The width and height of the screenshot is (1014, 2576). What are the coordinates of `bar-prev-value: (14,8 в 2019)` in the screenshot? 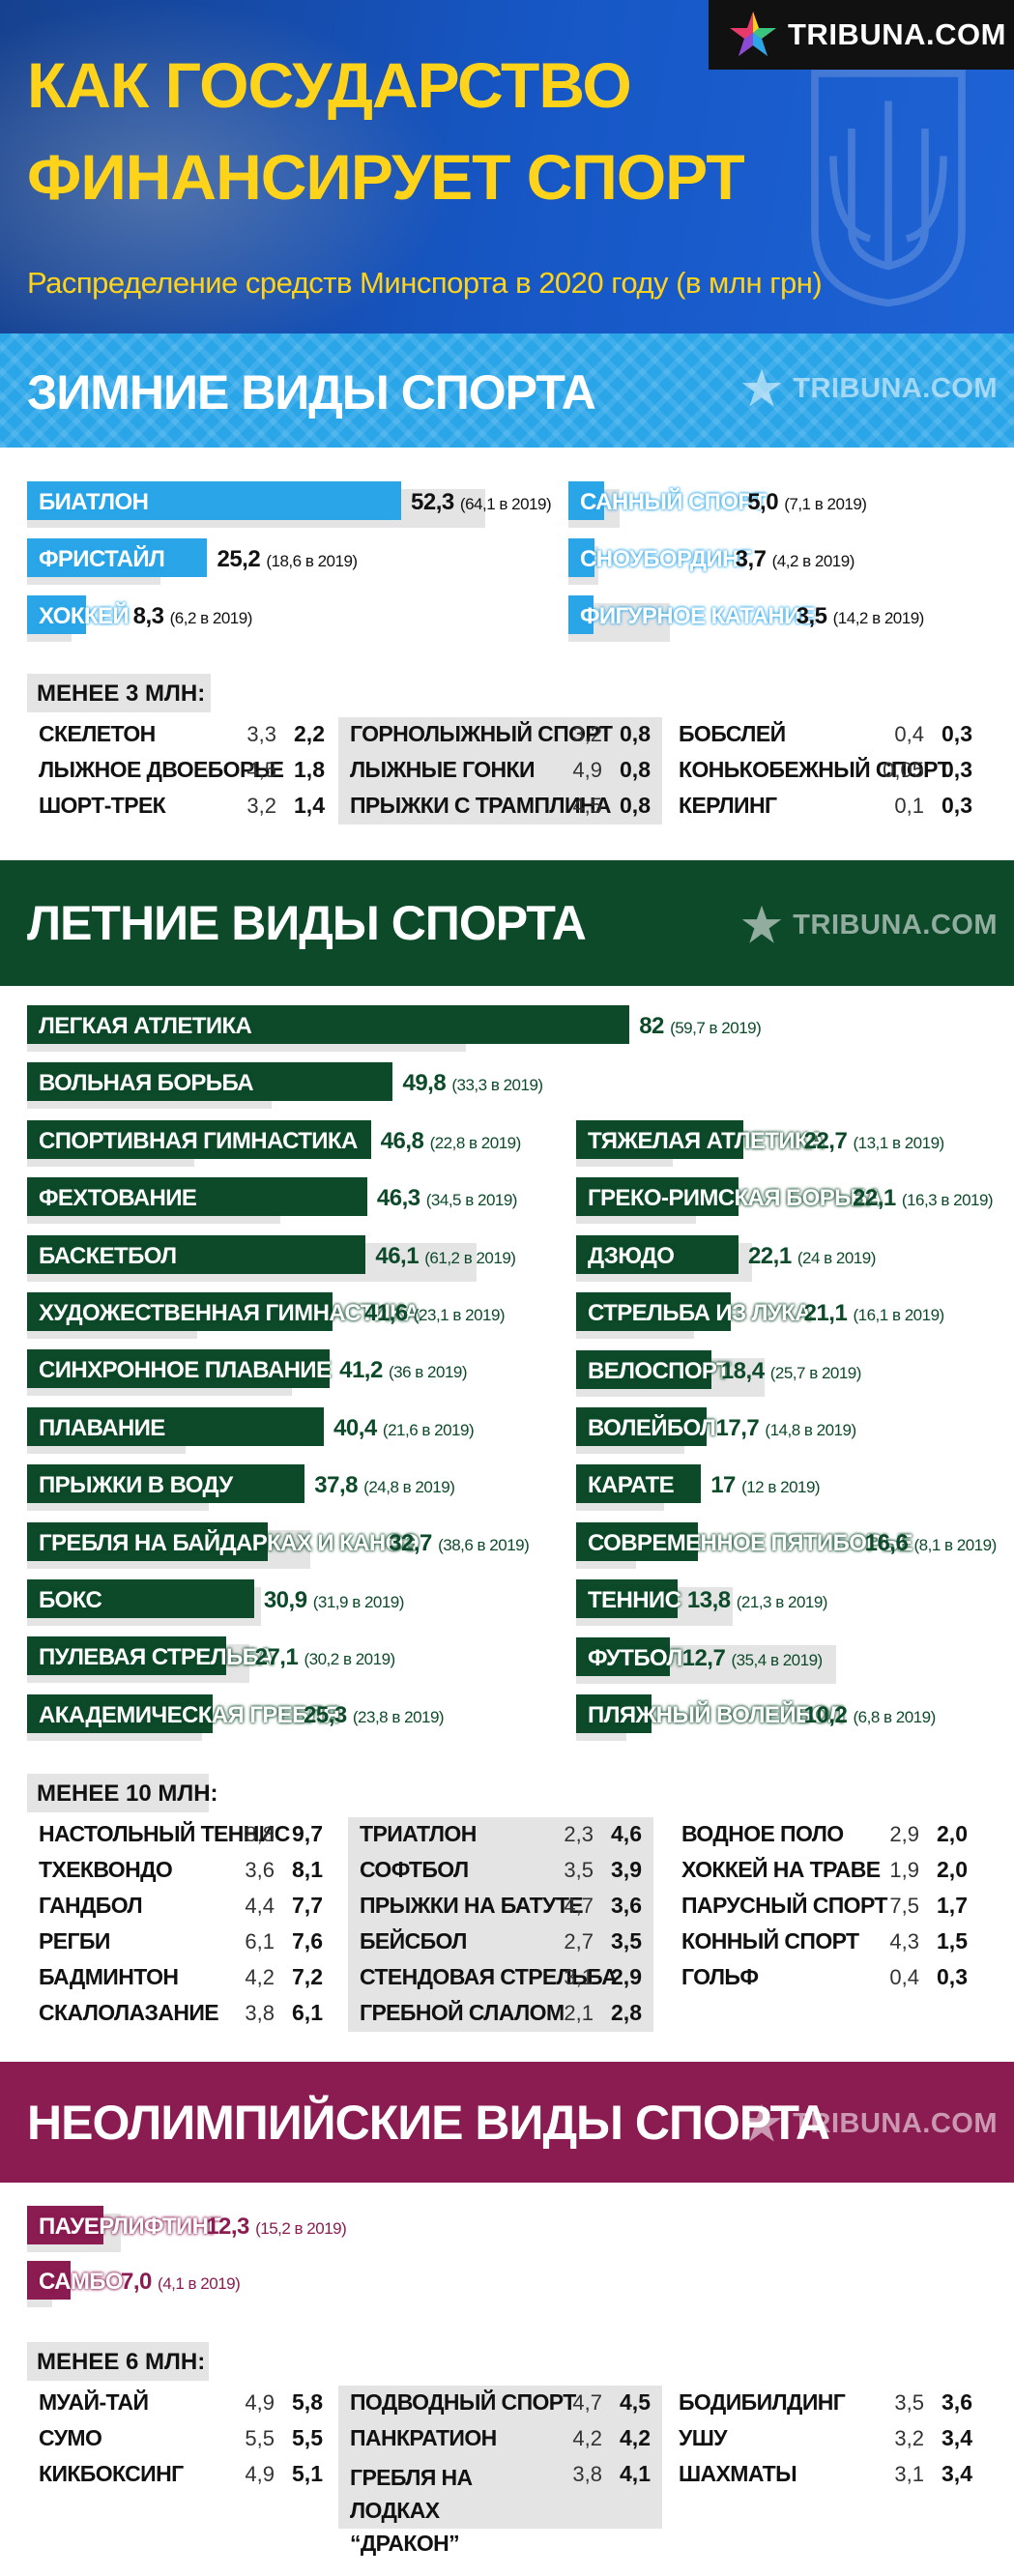 It's located at (811, 1430).